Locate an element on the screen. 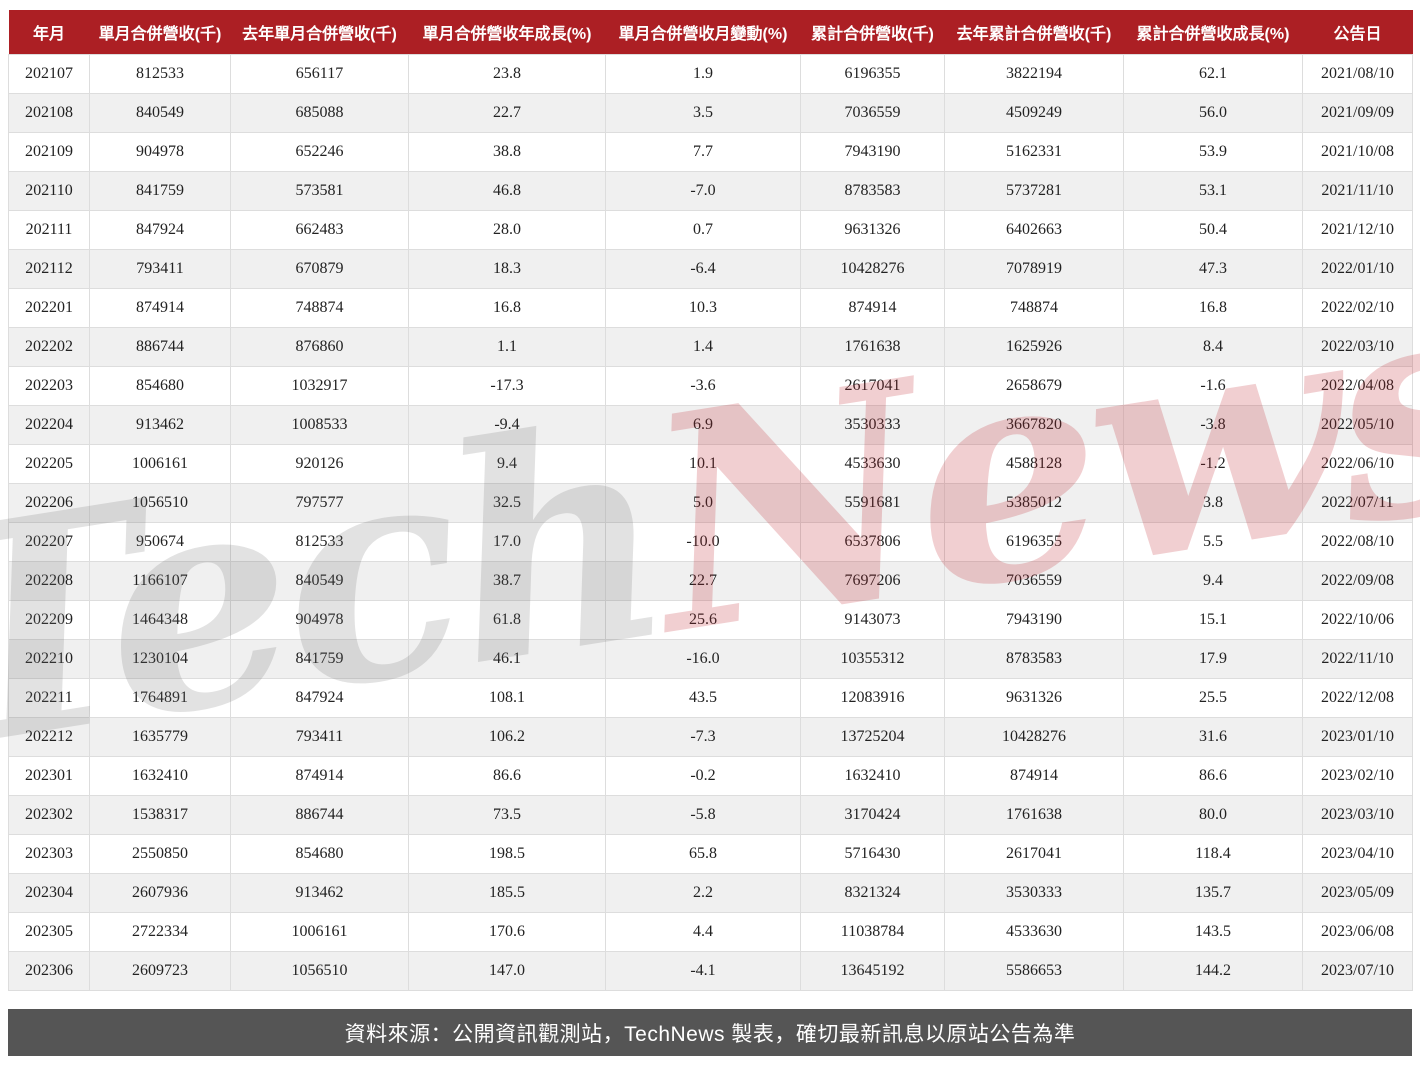 The height and width of the screenshot is (1080, 1420). table-cell: 202111 is located at coordinates (49, 230).